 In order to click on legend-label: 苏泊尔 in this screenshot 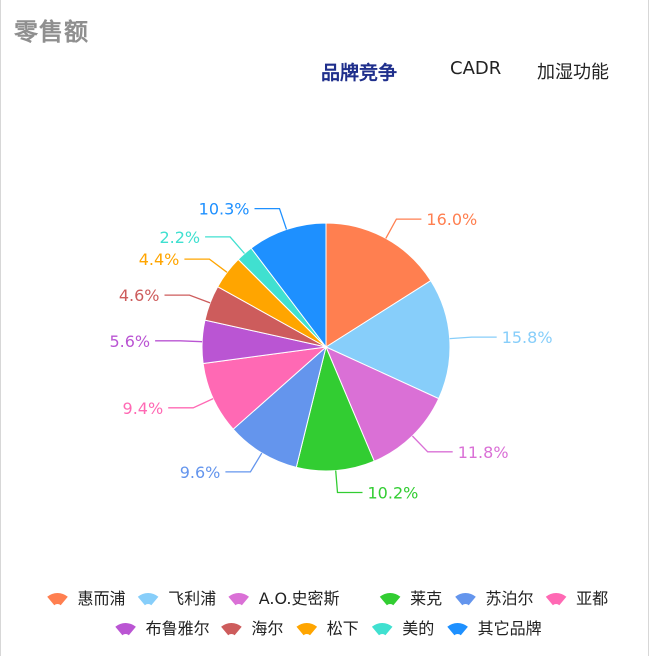, I will do `click(510, 598)`.